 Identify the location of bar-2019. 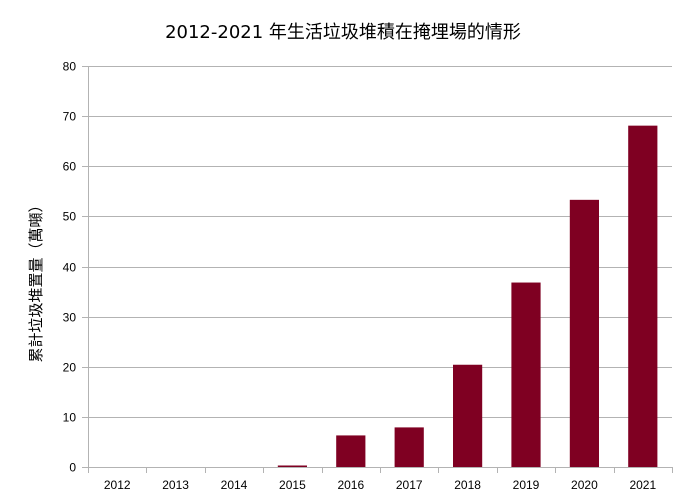
(526, 374).